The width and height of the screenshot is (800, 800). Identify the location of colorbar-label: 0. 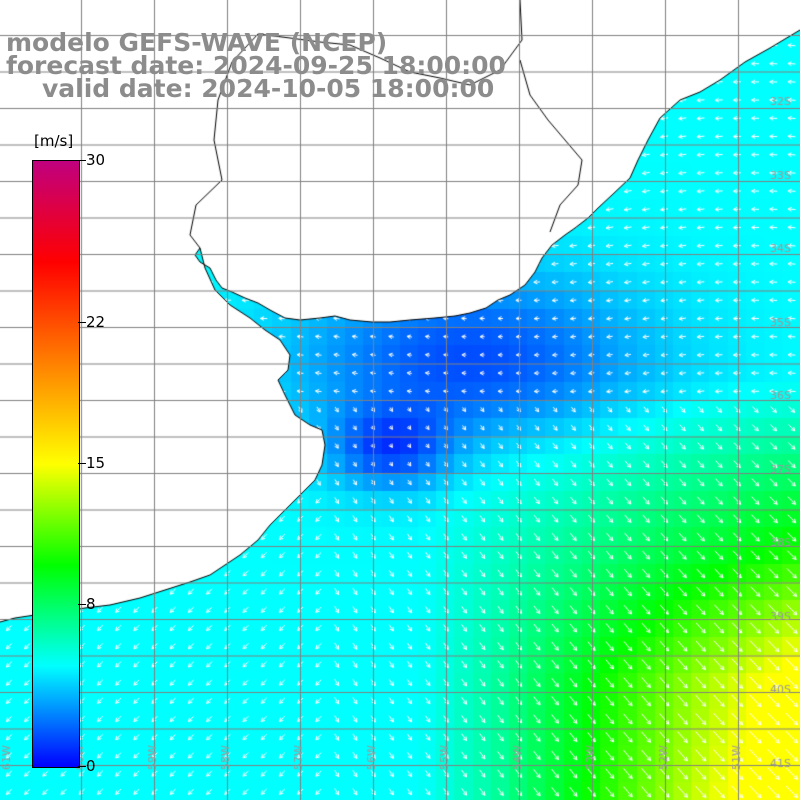
(91, 766).